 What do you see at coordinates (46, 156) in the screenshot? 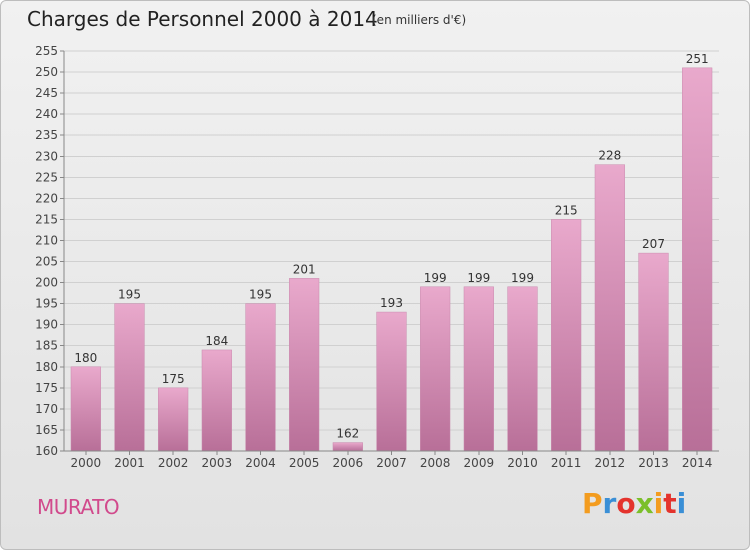
I see `y-tick-label: 230` at bounding box center [46, 156].